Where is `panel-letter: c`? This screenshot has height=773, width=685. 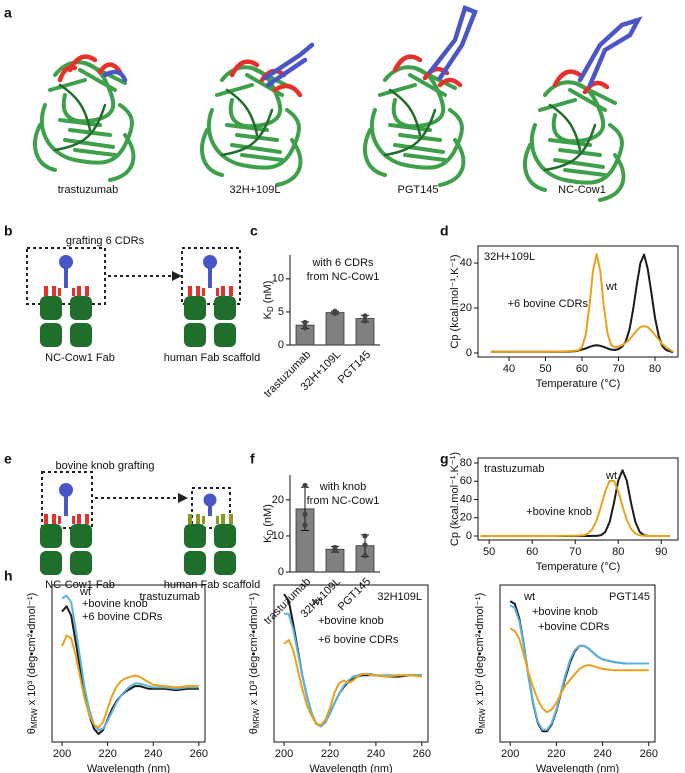 panel-letter: c is located at coordinates (254, 231).